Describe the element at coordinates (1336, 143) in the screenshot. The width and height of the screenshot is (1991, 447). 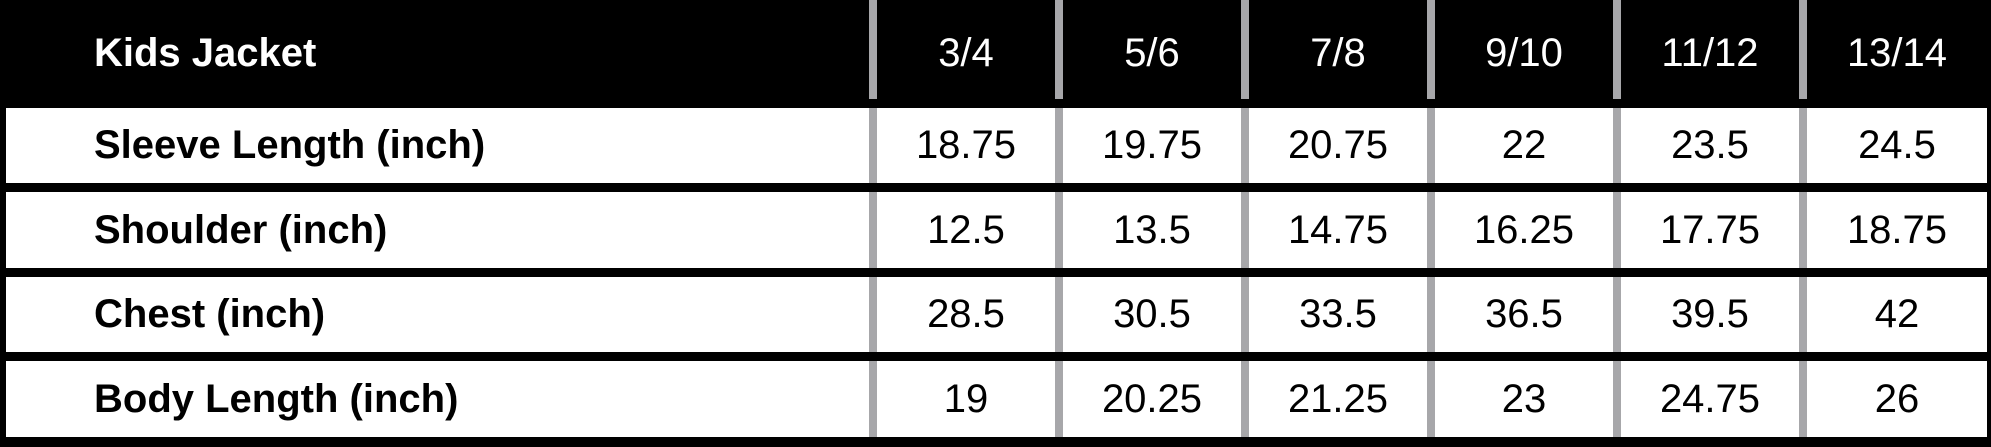
I see `cell: 20.75` at that location.